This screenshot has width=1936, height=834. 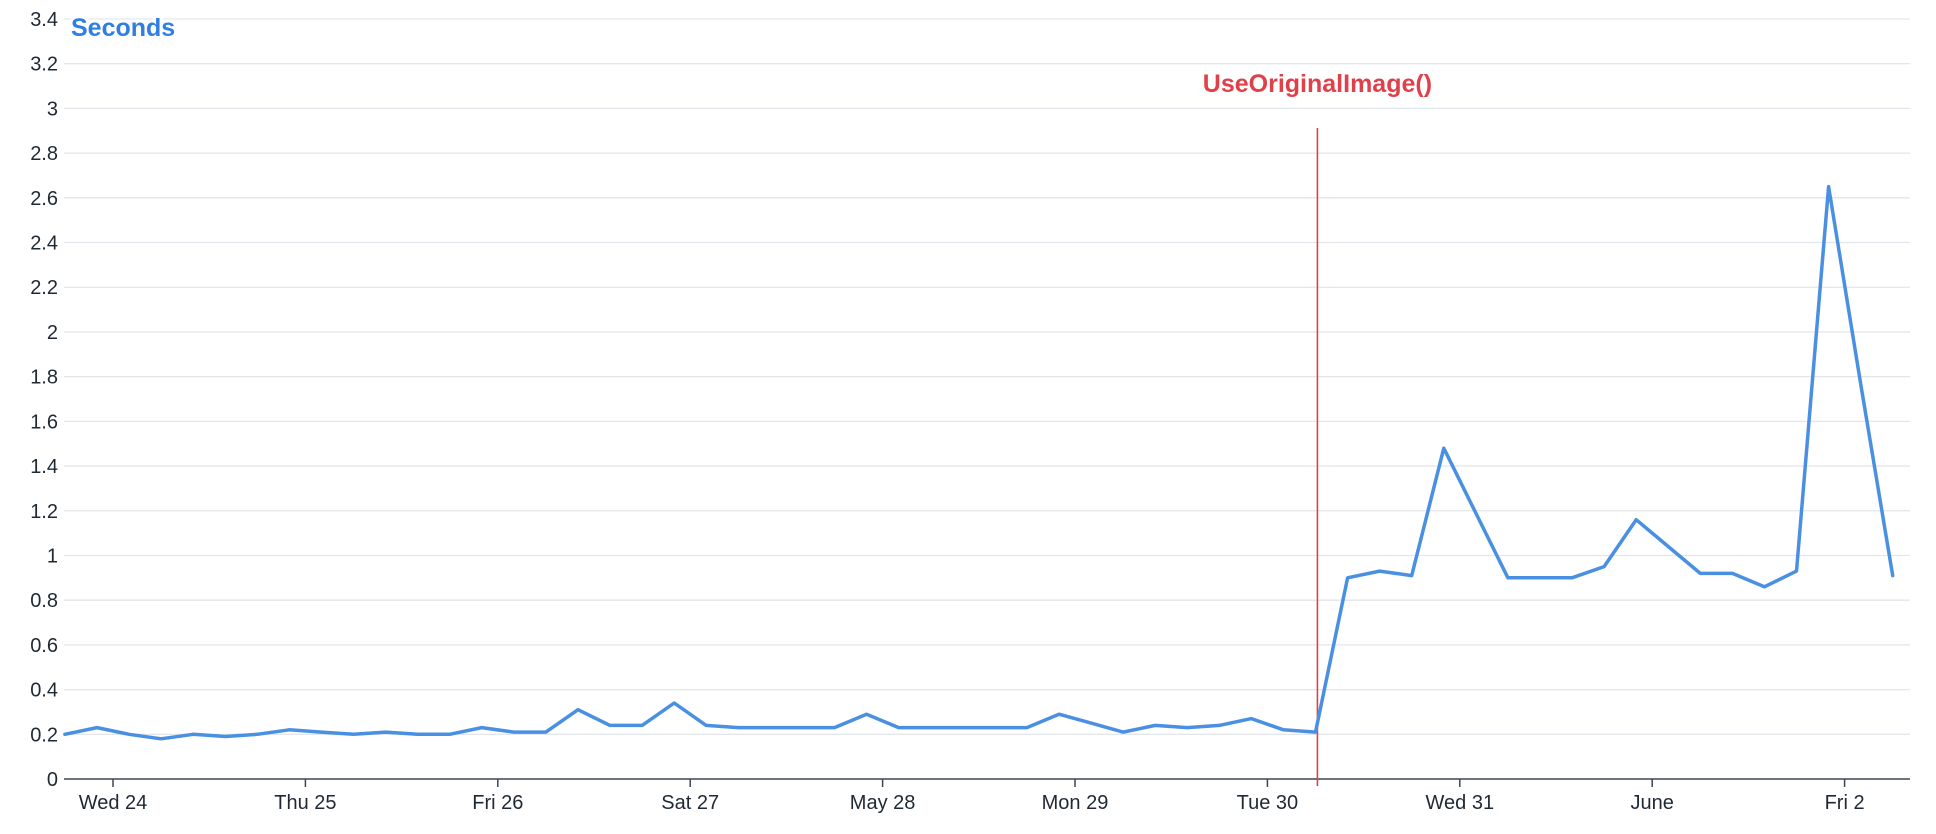 What do you see at coordinates (44, 601) in the screenshot?
I see `y-tick-label: 0.8` at bounding box center [44, 601].